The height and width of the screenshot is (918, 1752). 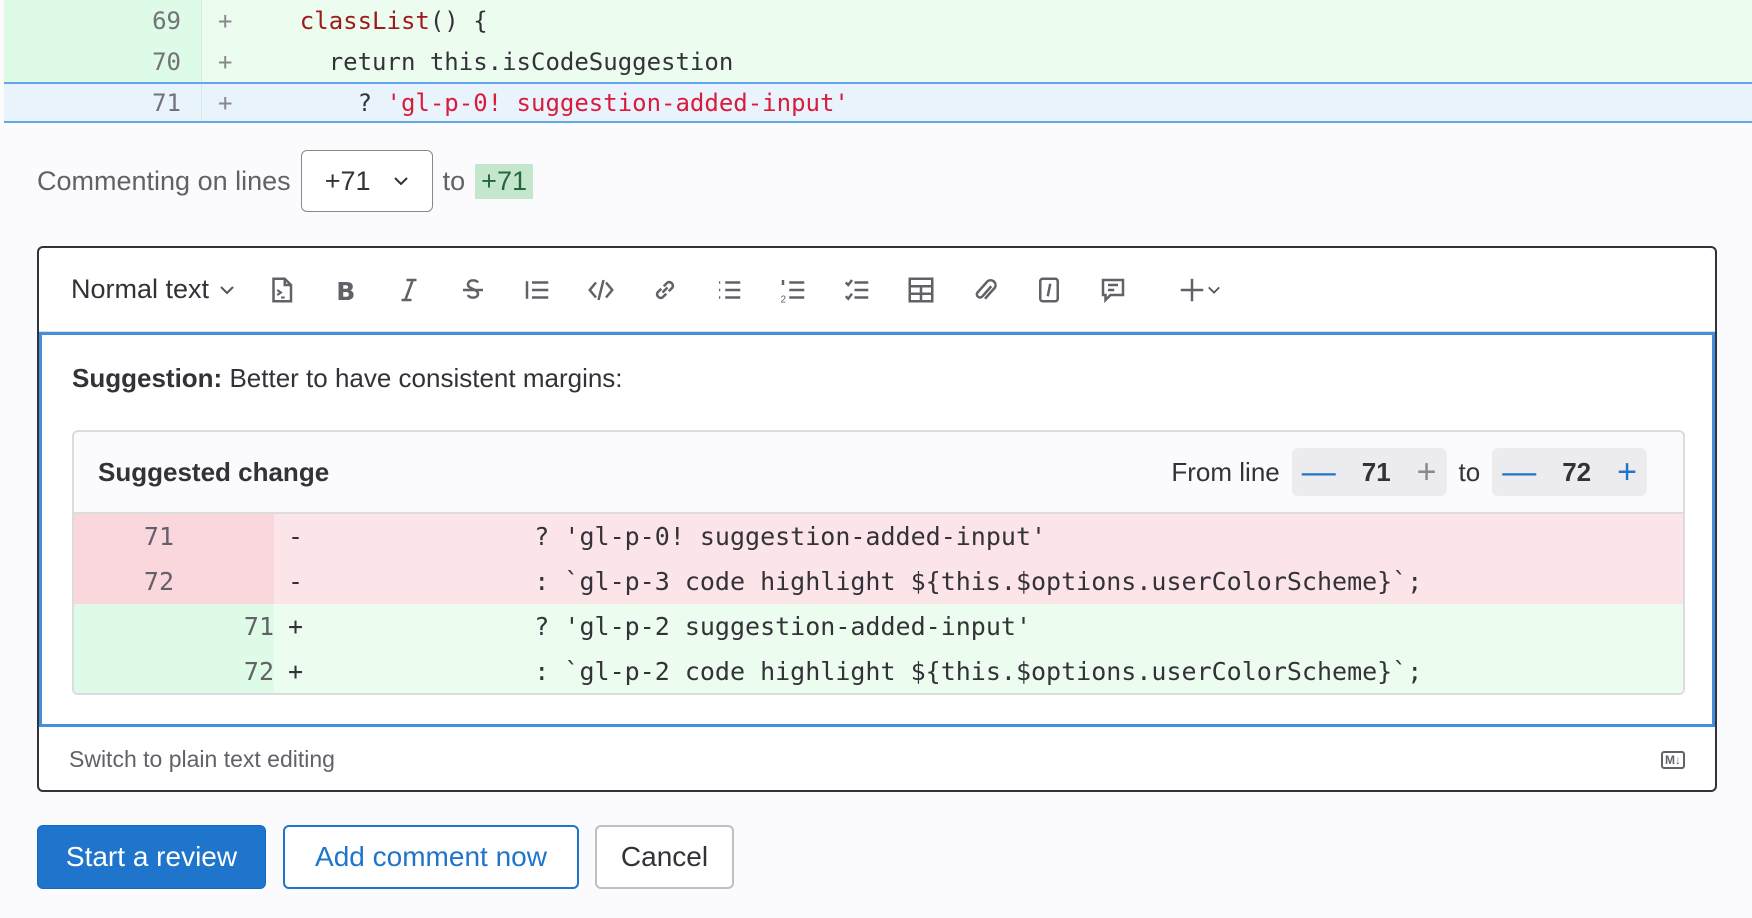 What do you see at coordinates (1426, 472) in the screenshot?
I see `from-increment-button: +` at bounding box center [1426, 472].